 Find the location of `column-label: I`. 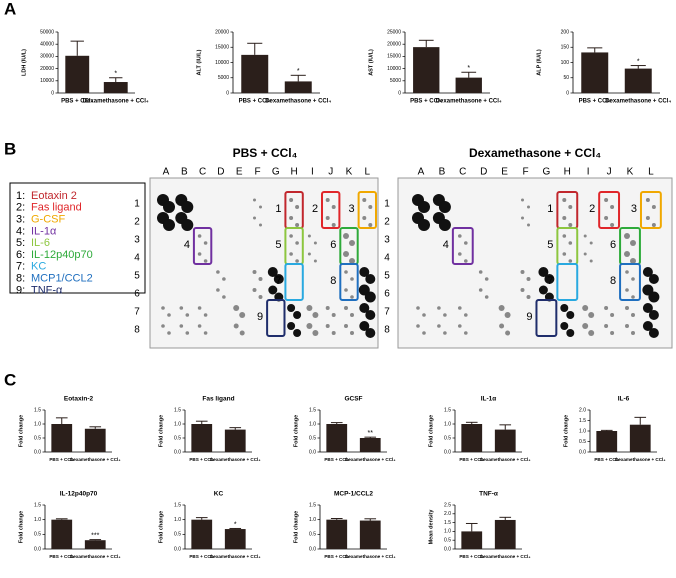

column-label: I is located at coordinates (312, 172).